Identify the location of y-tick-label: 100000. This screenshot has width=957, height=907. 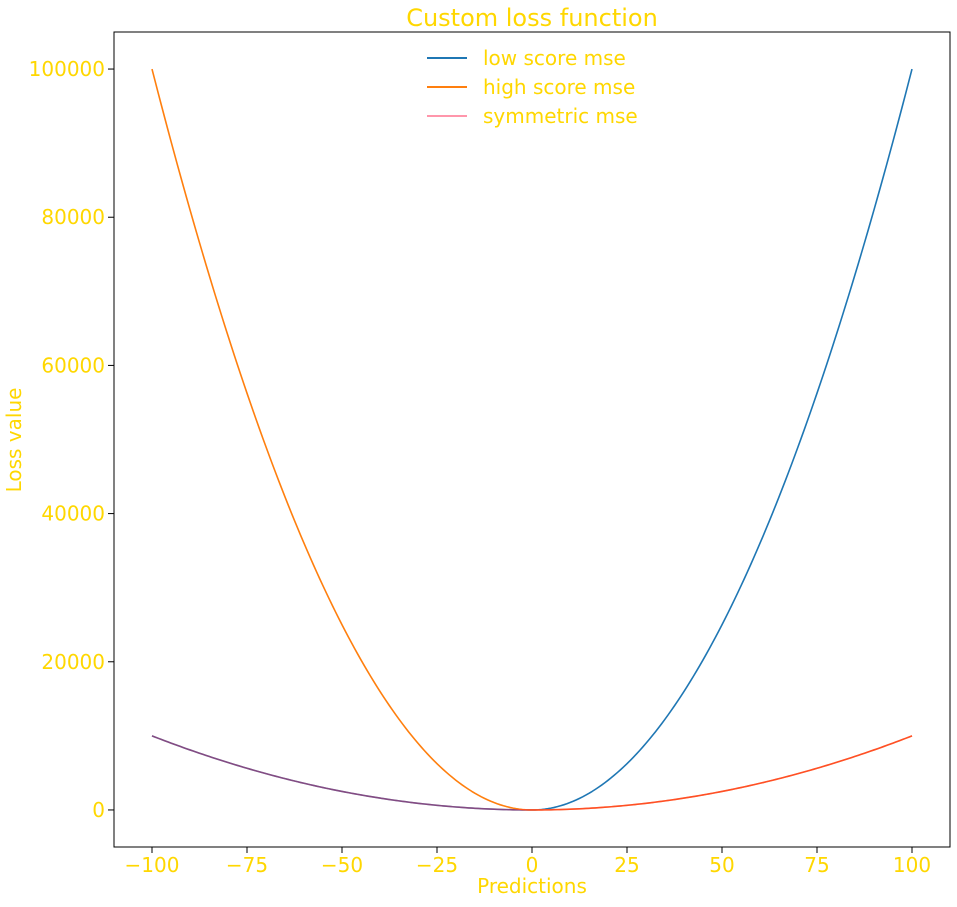
(67, 69).